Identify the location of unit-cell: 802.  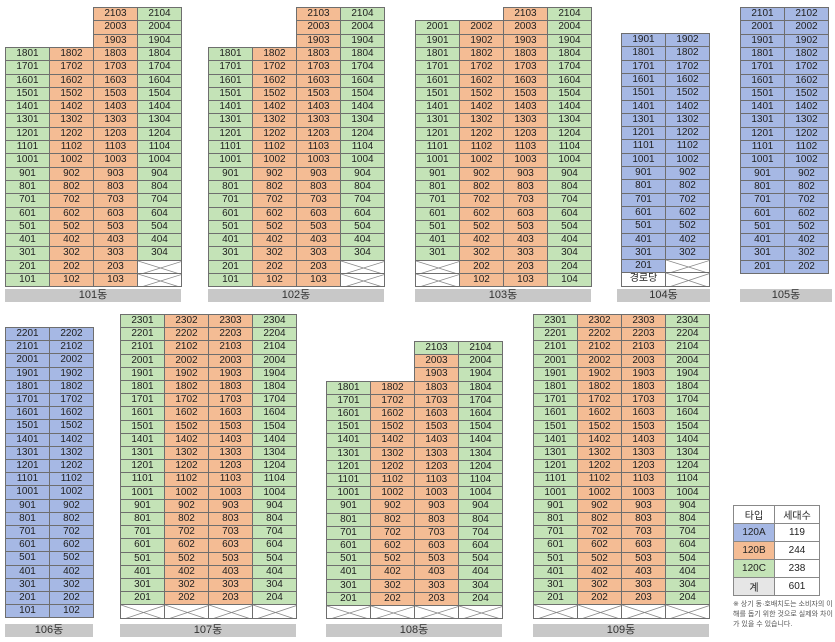
(274, 187).